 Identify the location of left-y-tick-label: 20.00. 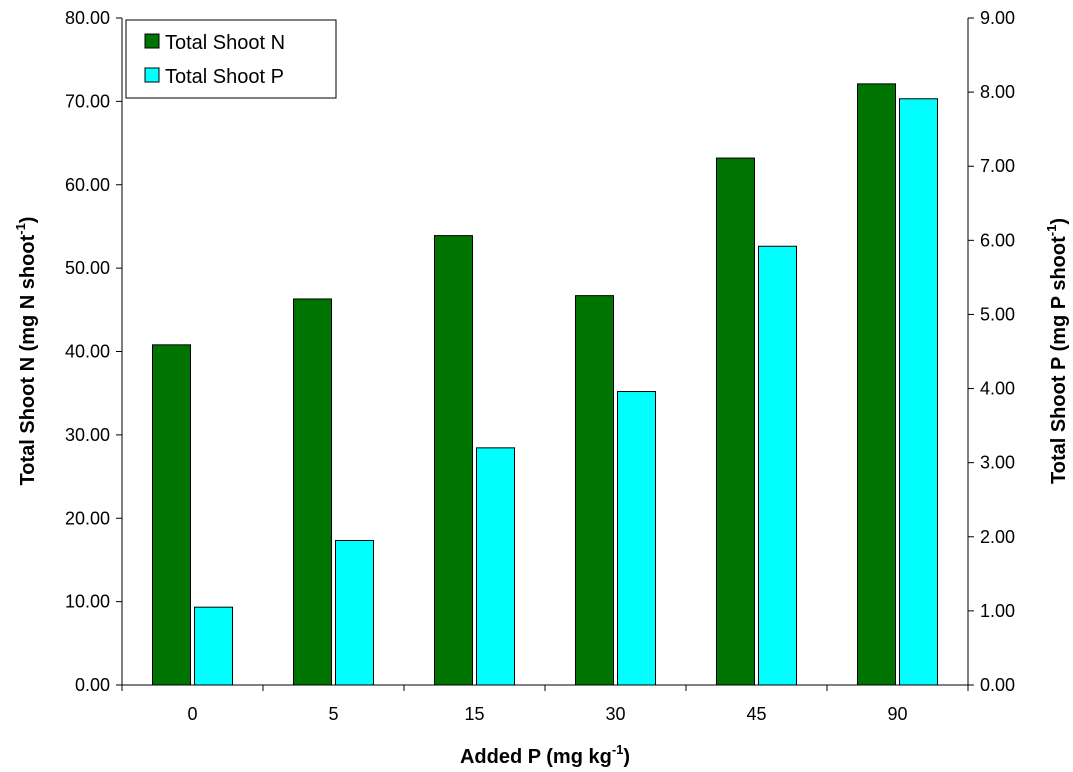
(87, 518).